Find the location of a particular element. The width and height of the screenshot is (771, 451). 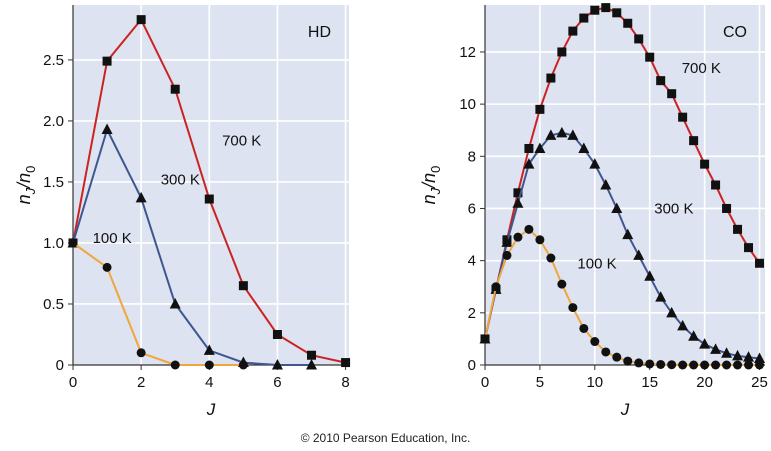

y-tick-label: 10 is located at coordinates (467, 104).